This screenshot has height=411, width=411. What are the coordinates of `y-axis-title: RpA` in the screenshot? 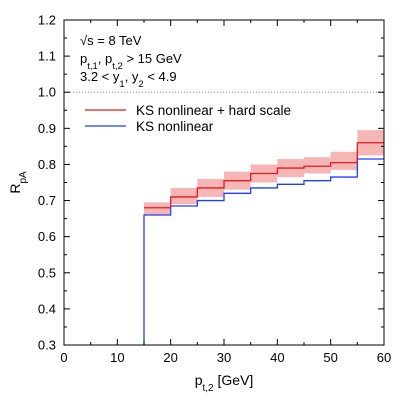 It's located at (18, 182).